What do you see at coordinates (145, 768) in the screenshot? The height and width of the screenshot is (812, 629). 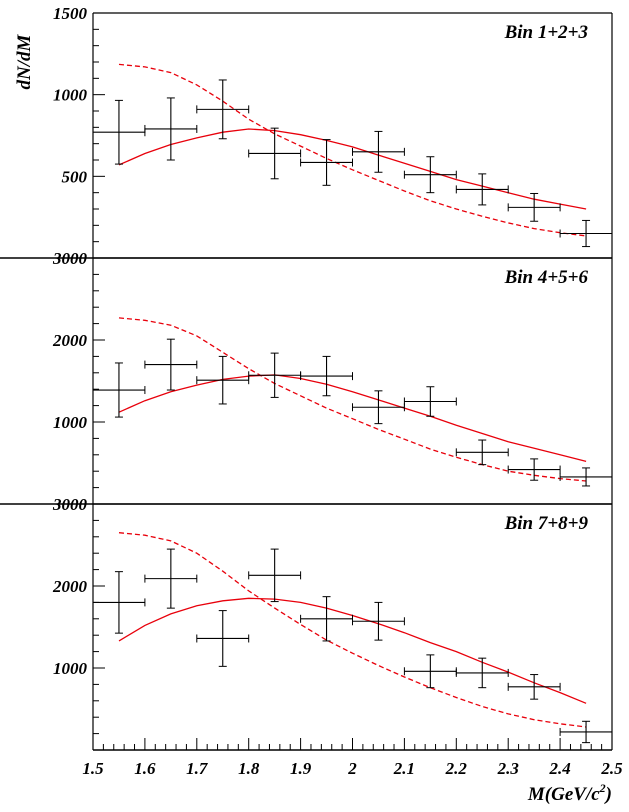 I see `x-tick-label: 1.6` at bounding box center [145, 768].